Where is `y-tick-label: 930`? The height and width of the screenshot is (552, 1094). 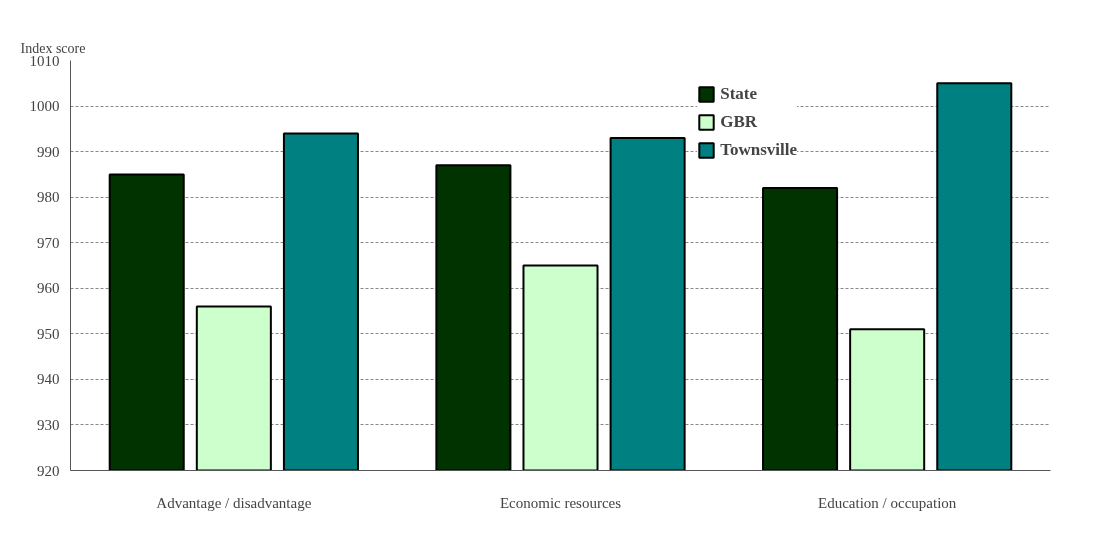 y-tick-label: 930 is located at coordinates (48, 424).